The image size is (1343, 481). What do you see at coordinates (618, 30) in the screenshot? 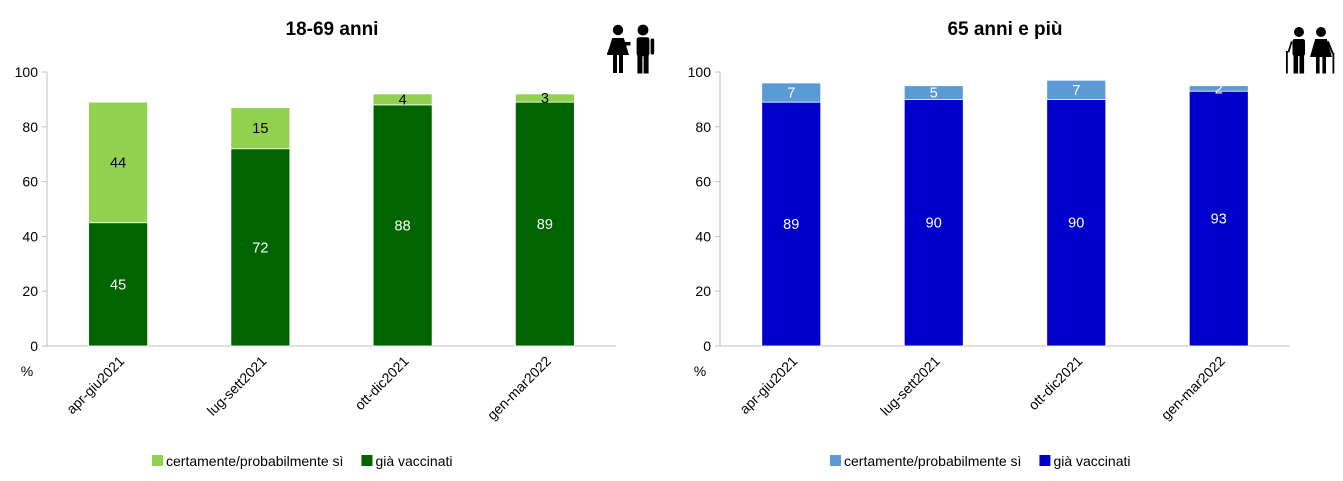
I see `woman-head` at bounding box center [618, 30].